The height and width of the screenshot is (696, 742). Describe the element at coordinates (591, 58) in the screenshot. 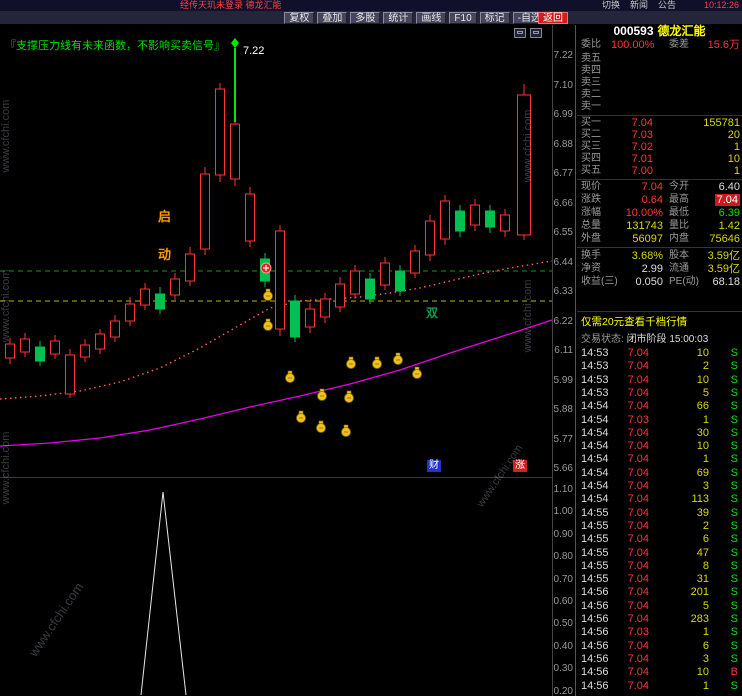

I see `queue-label: 卖五` at that location.